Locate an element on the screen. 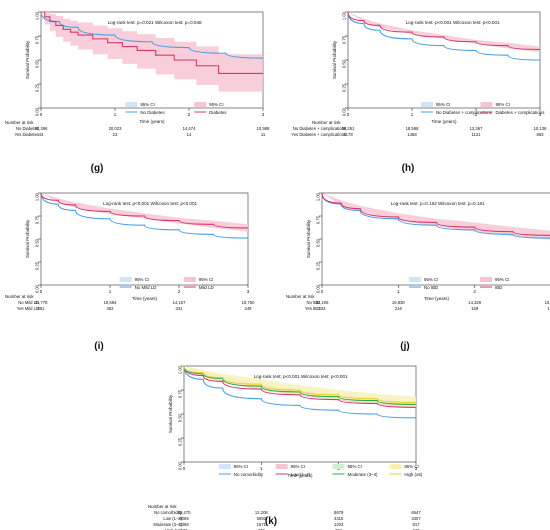 The width and height of the screenshot is (550, 530). panel-letter: (i) is located at coordinates (98, 346).